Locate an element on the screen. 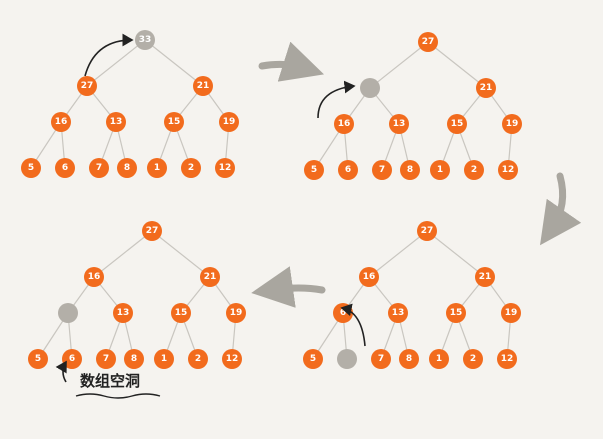  heap-node: 33 is located at coordinates (145, 40).